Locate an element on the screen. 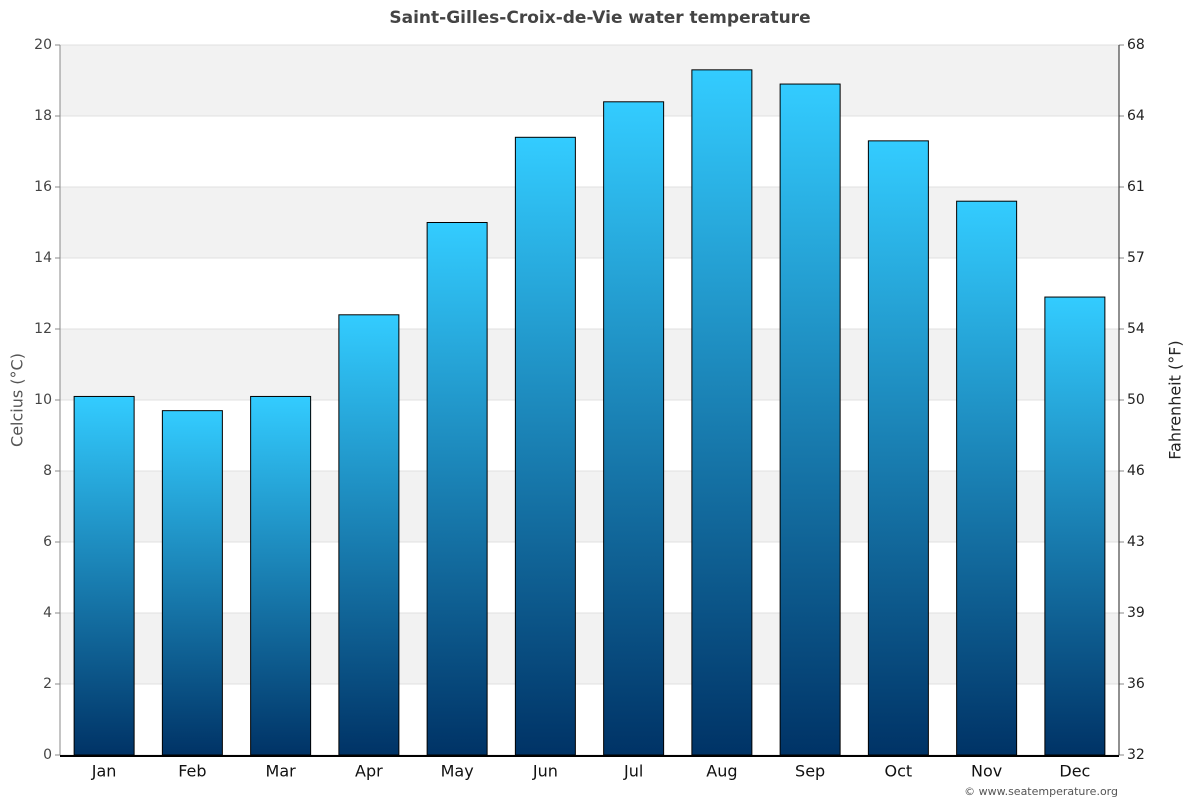 Image resolution: width=1200 pixels, height=800 pixels. y-tick-label: 10 is located at coordinates (43, 400).